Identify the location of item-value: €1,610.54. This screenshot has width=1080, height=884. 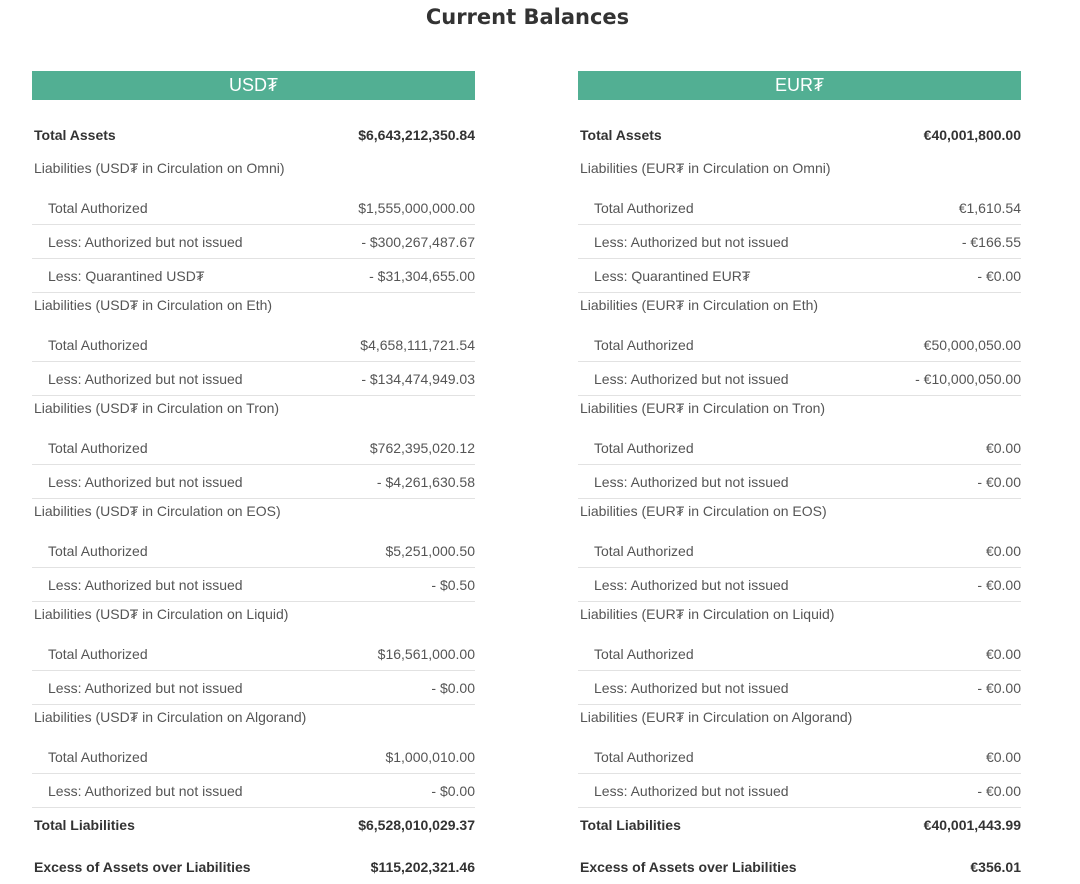
(989, 207).